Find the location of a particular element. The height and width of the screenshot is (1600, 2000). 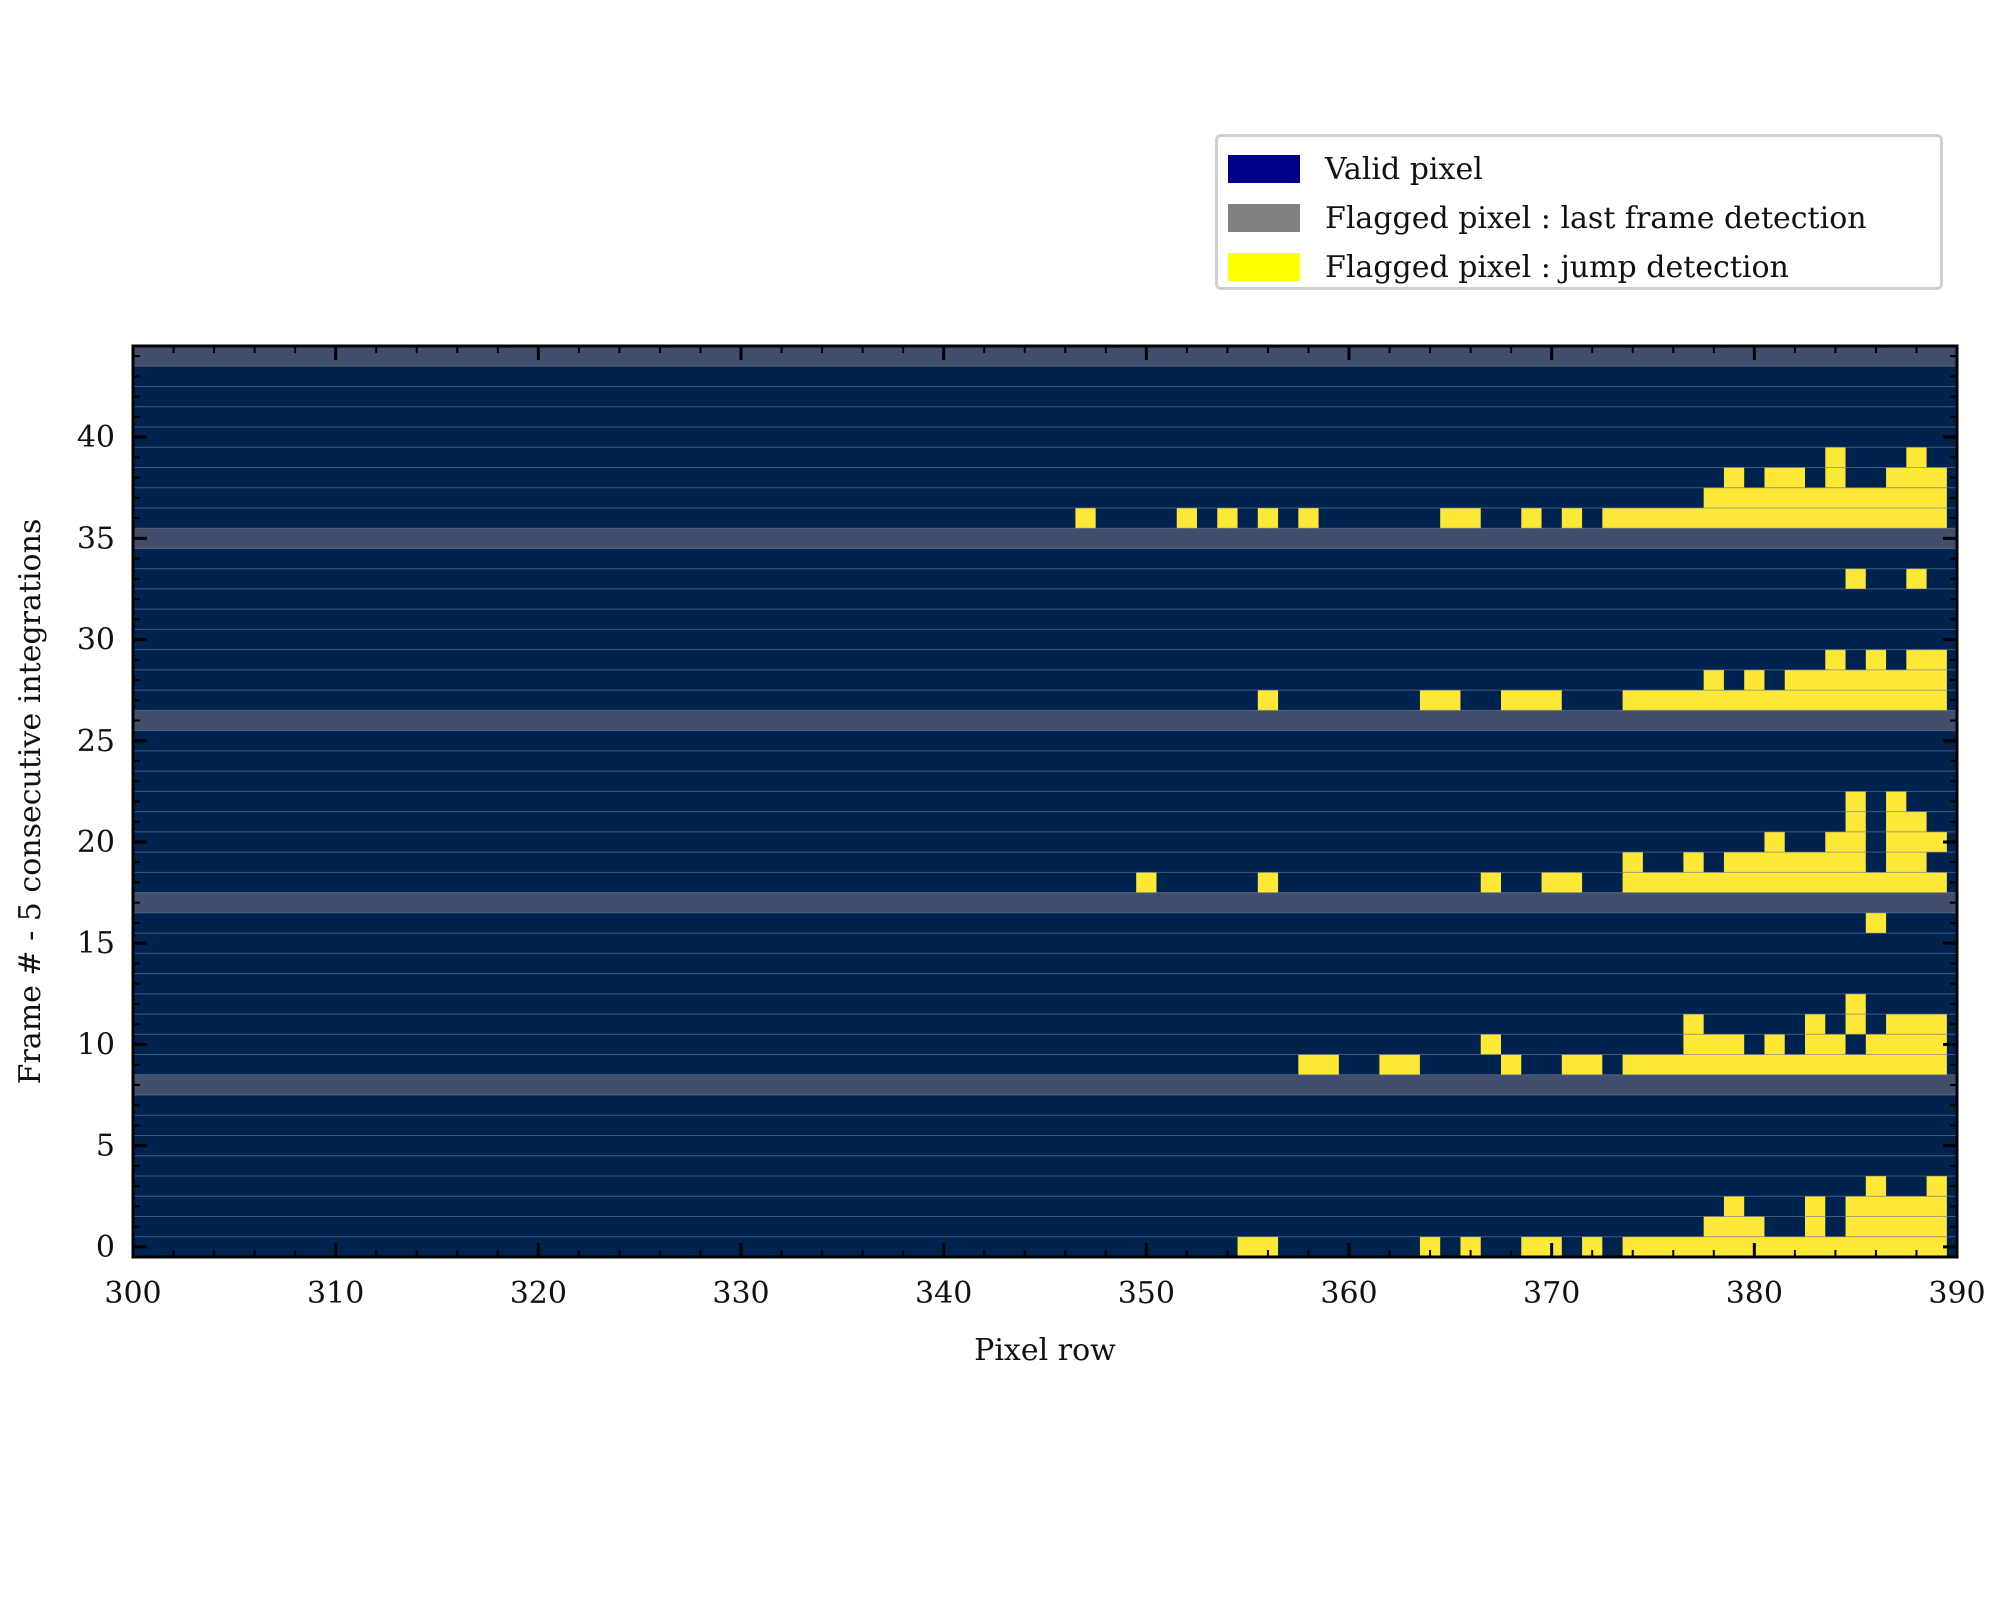

y-tick-label: 10 is located at coordinates (96, 1044).